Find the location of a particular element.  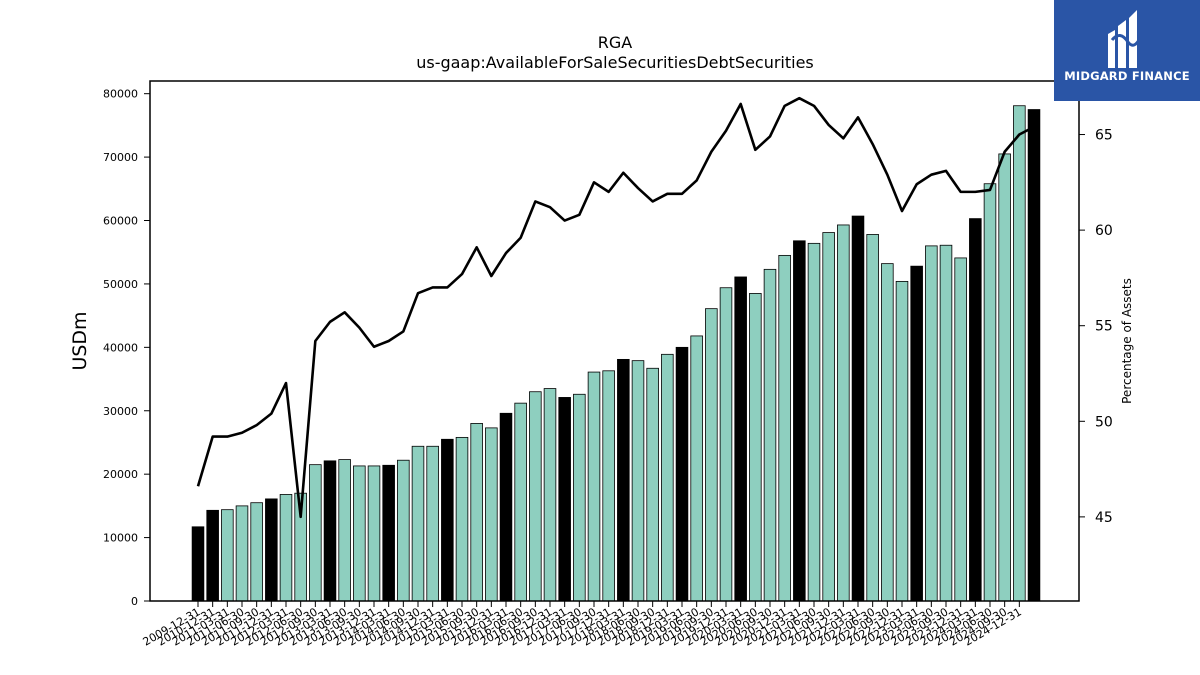

y2-tick-label: 55 is located at coordinates (1104, 327).